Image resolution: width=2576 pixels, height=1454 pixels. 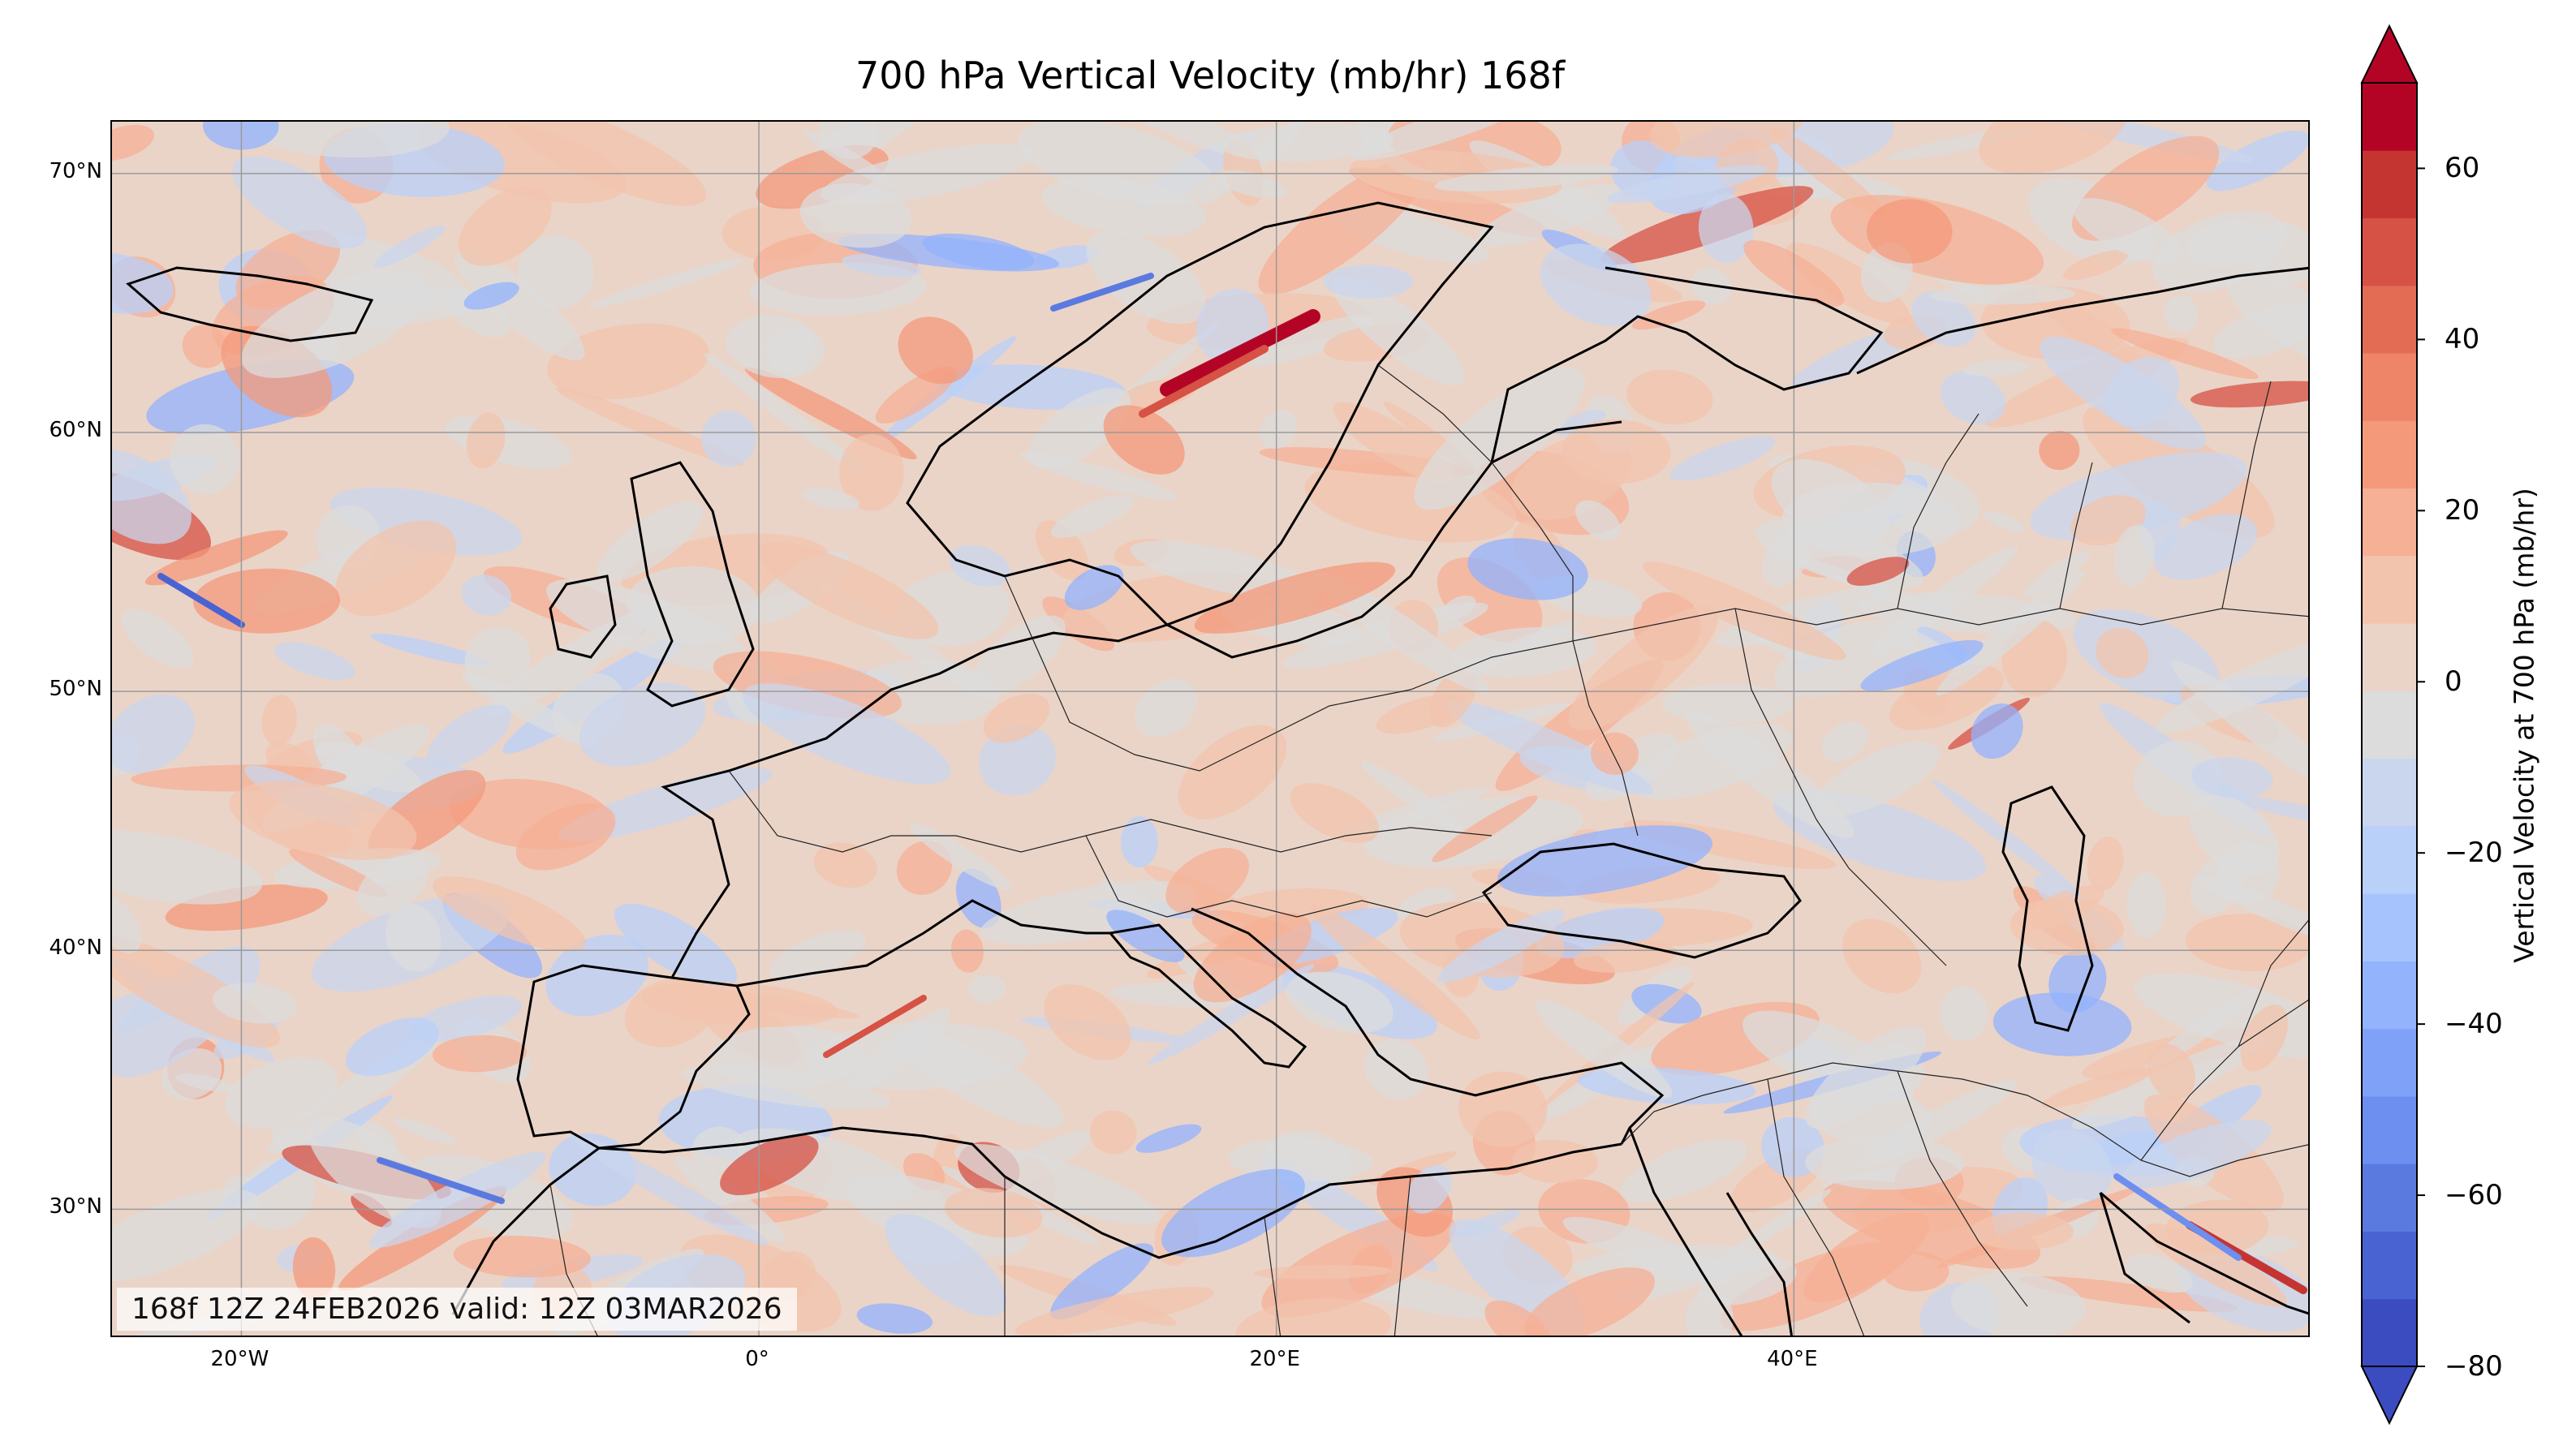 I want to click on valid-time-label: 168f 12Z 24FEB2026 valid: 12Z 03MAR2026, so click(x=457, y=1310).